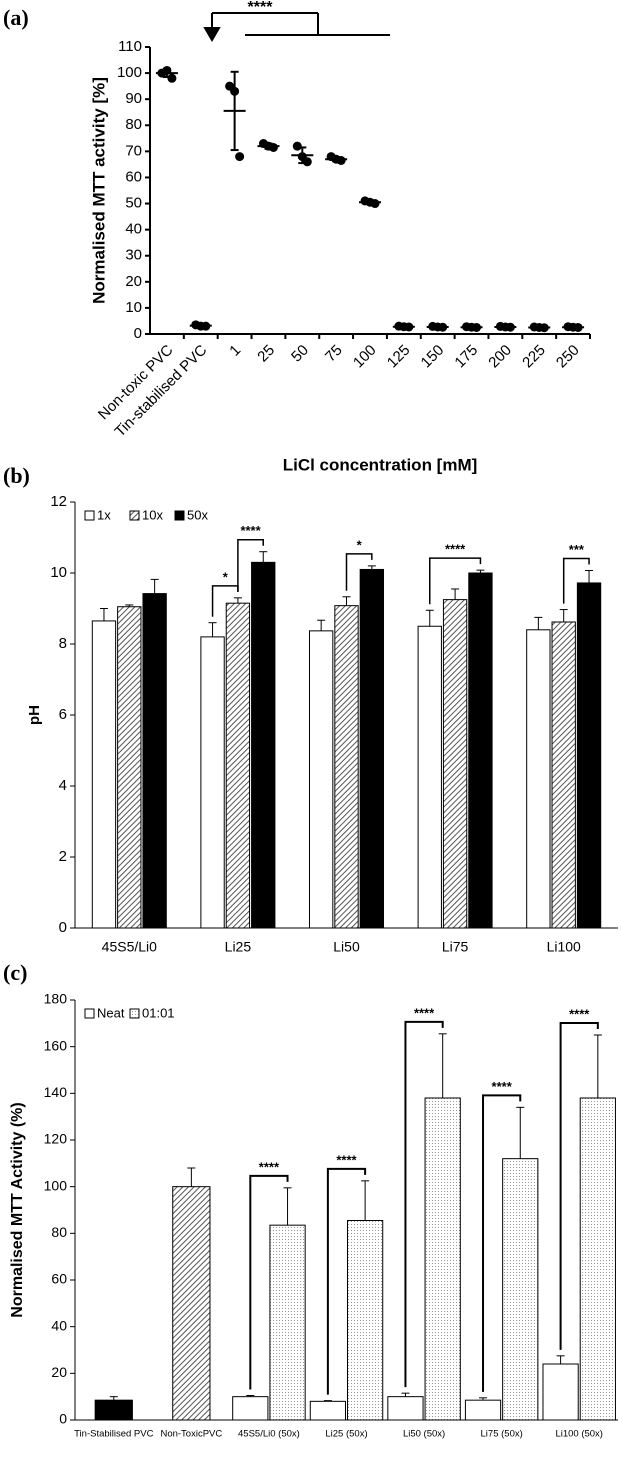 The height and width of the screenshot is (1457, 622). I want to click on significance-label: ***, so click(577, 549).